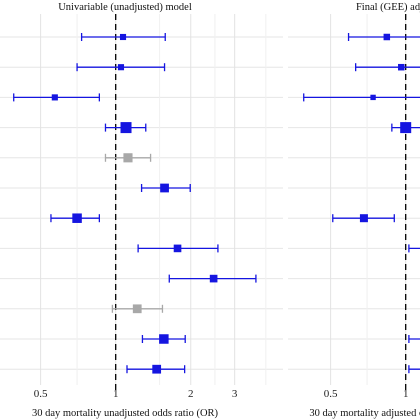 The height and width of the screenshot is (420, 420). What do you see at coordinates (364, 413) in the screenshot?
I see `x-axis-title: 30 day mortality adjusted odds ratio` at bounding box center [364, 413].